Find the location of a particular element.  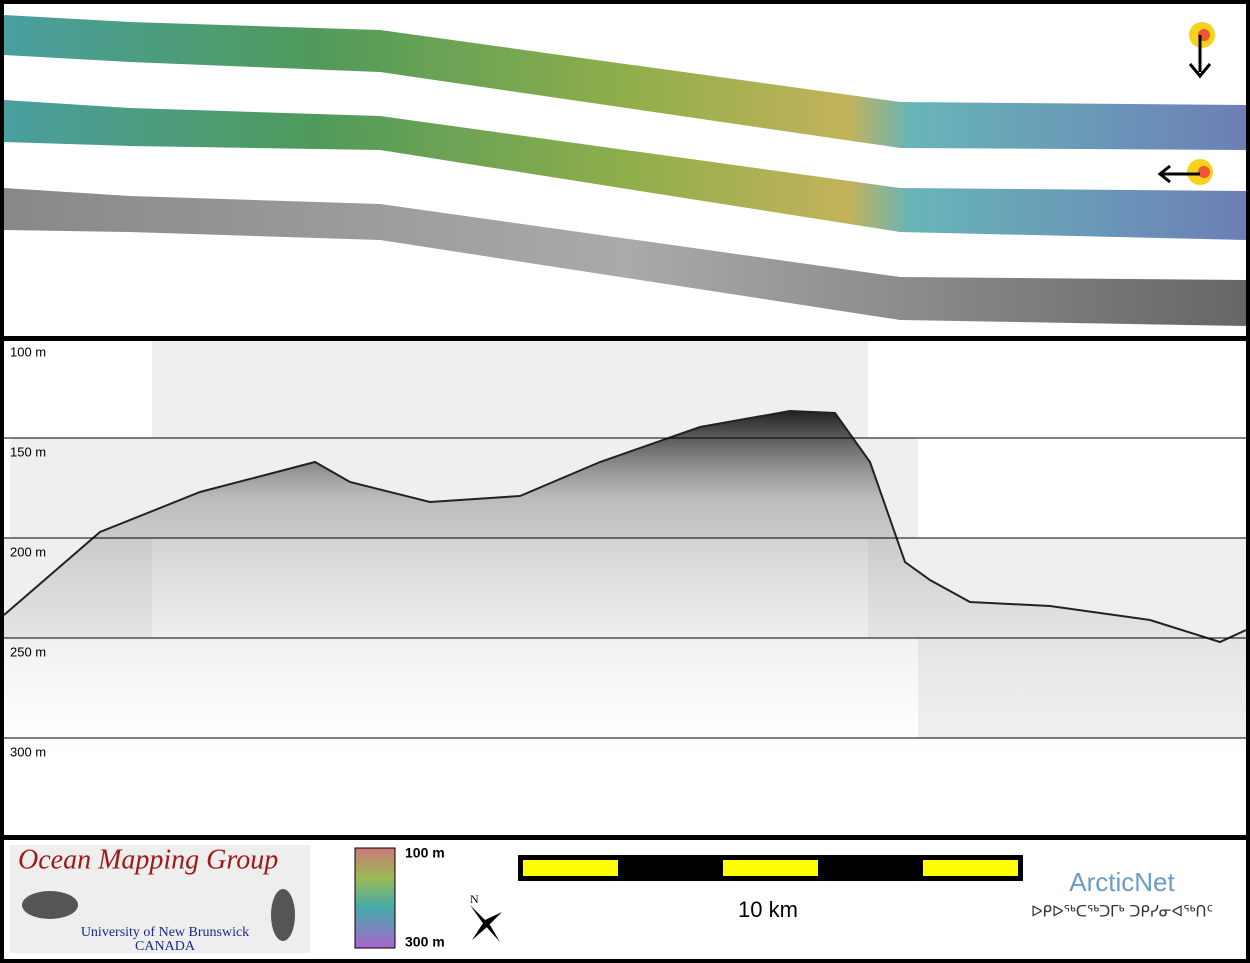

colorbar is located at coordinates (375, 898).